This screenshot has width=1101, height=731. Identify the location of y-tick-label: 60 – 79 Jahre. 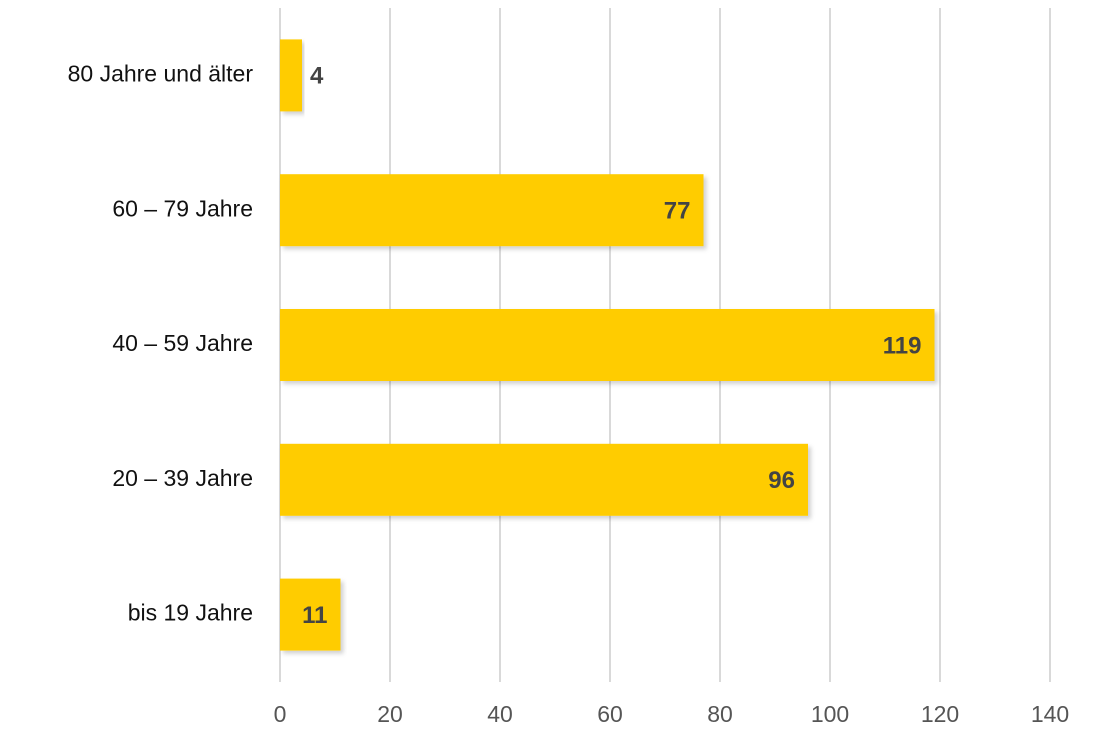
(182, 208).